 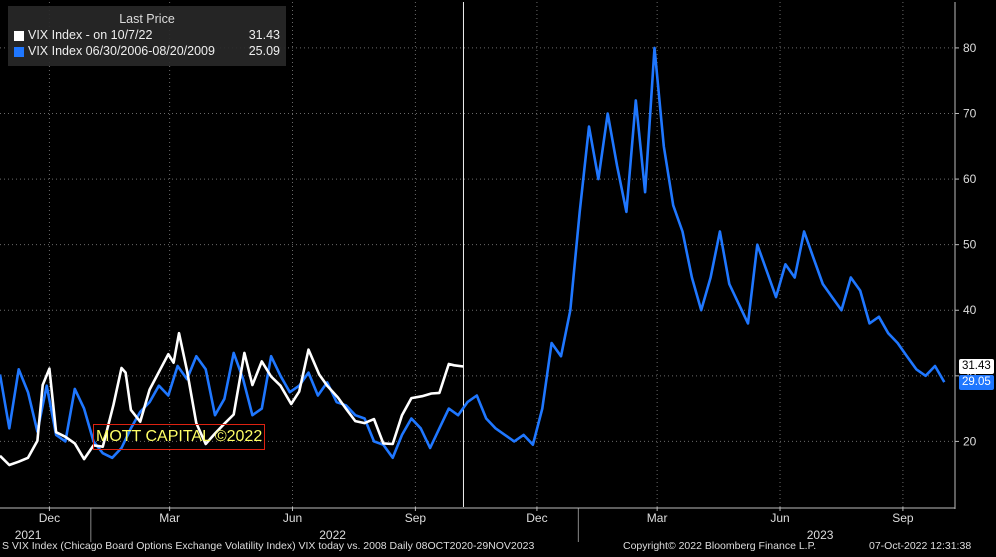 I want to click on legend-entry-2008: VIX Index 06/30/2006-08/20/2009 25.09, so click(x=147, y=52).